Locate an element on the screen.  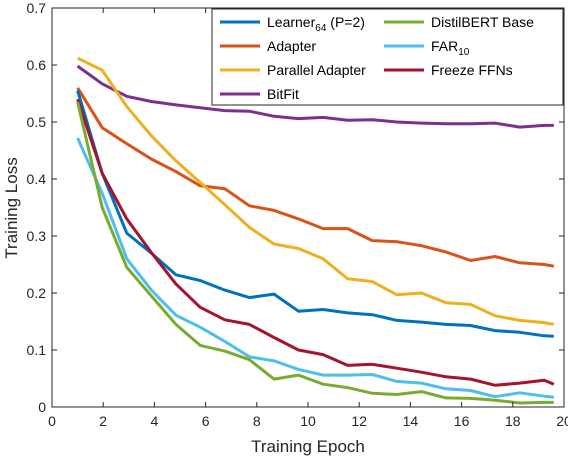
x-tick-label: 4 is located at coordinates (155, 421).